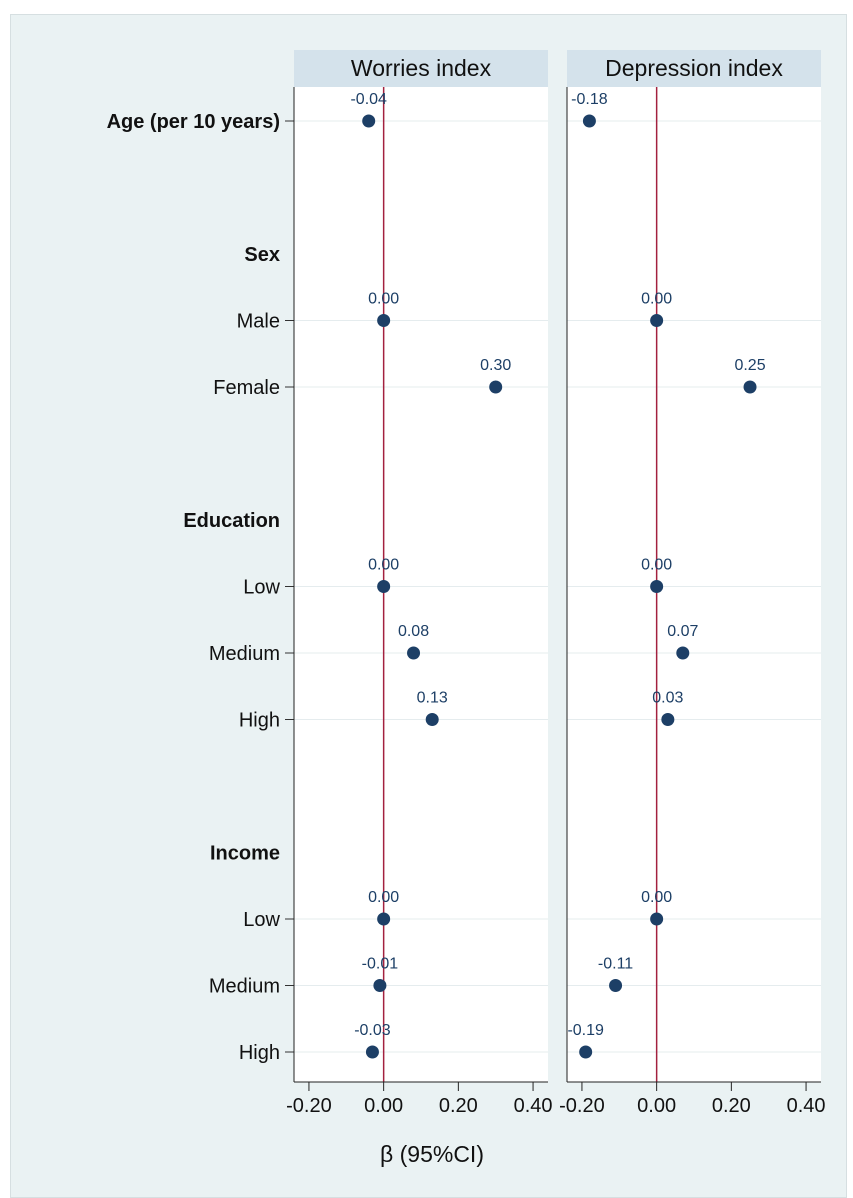  Describe the element at coordinates (749, 365) in the screenshot. I see `data-label: 0.25` at that location.